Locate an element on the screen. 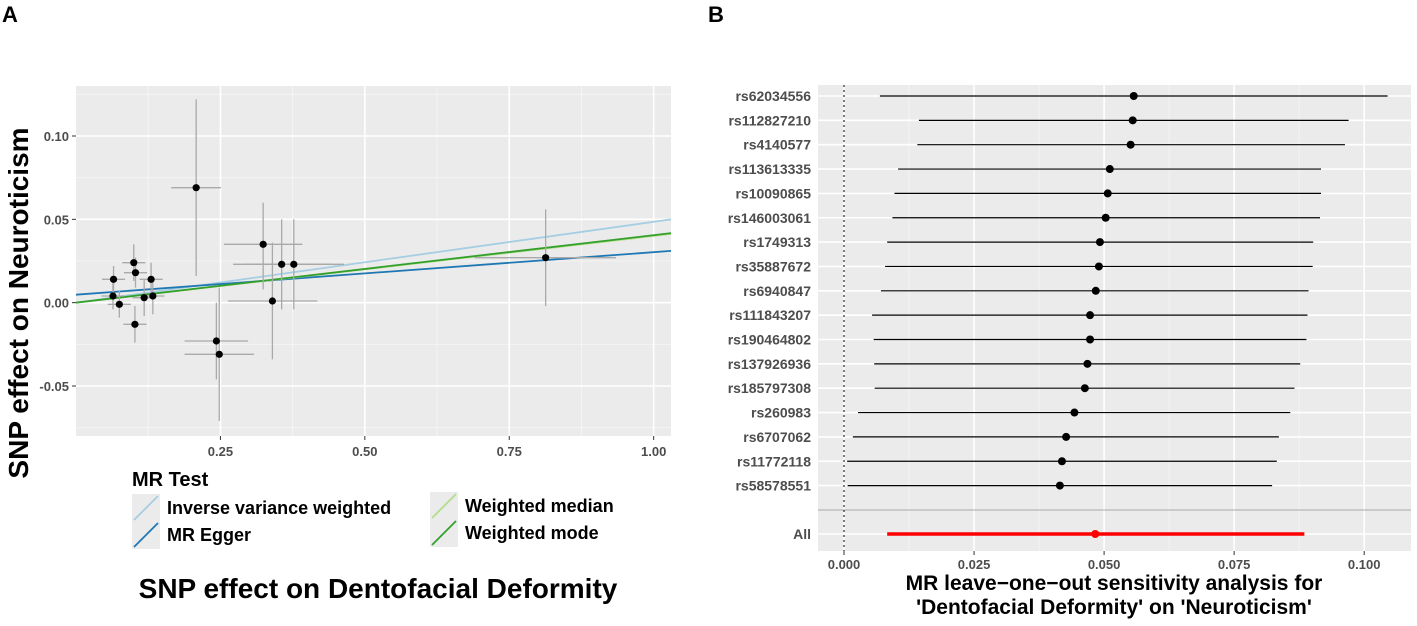  x-tick-label: 1.00 is located at coordinates (653, 451).